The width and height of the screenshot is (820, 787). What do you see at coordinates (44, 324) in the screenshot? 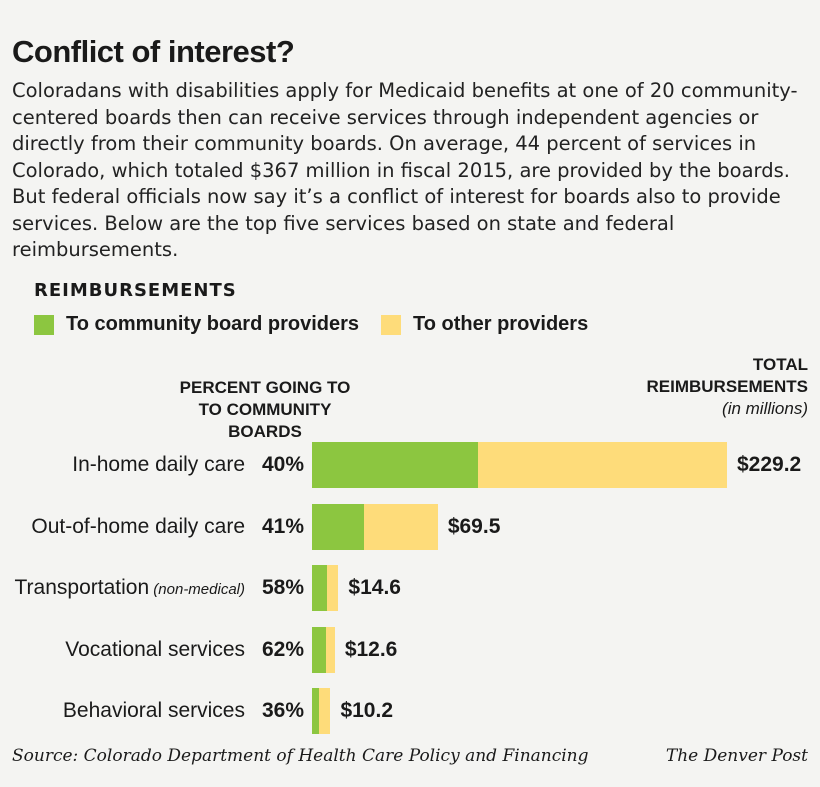
I see `legend-swatch-community` at bounding box center [44, 324].